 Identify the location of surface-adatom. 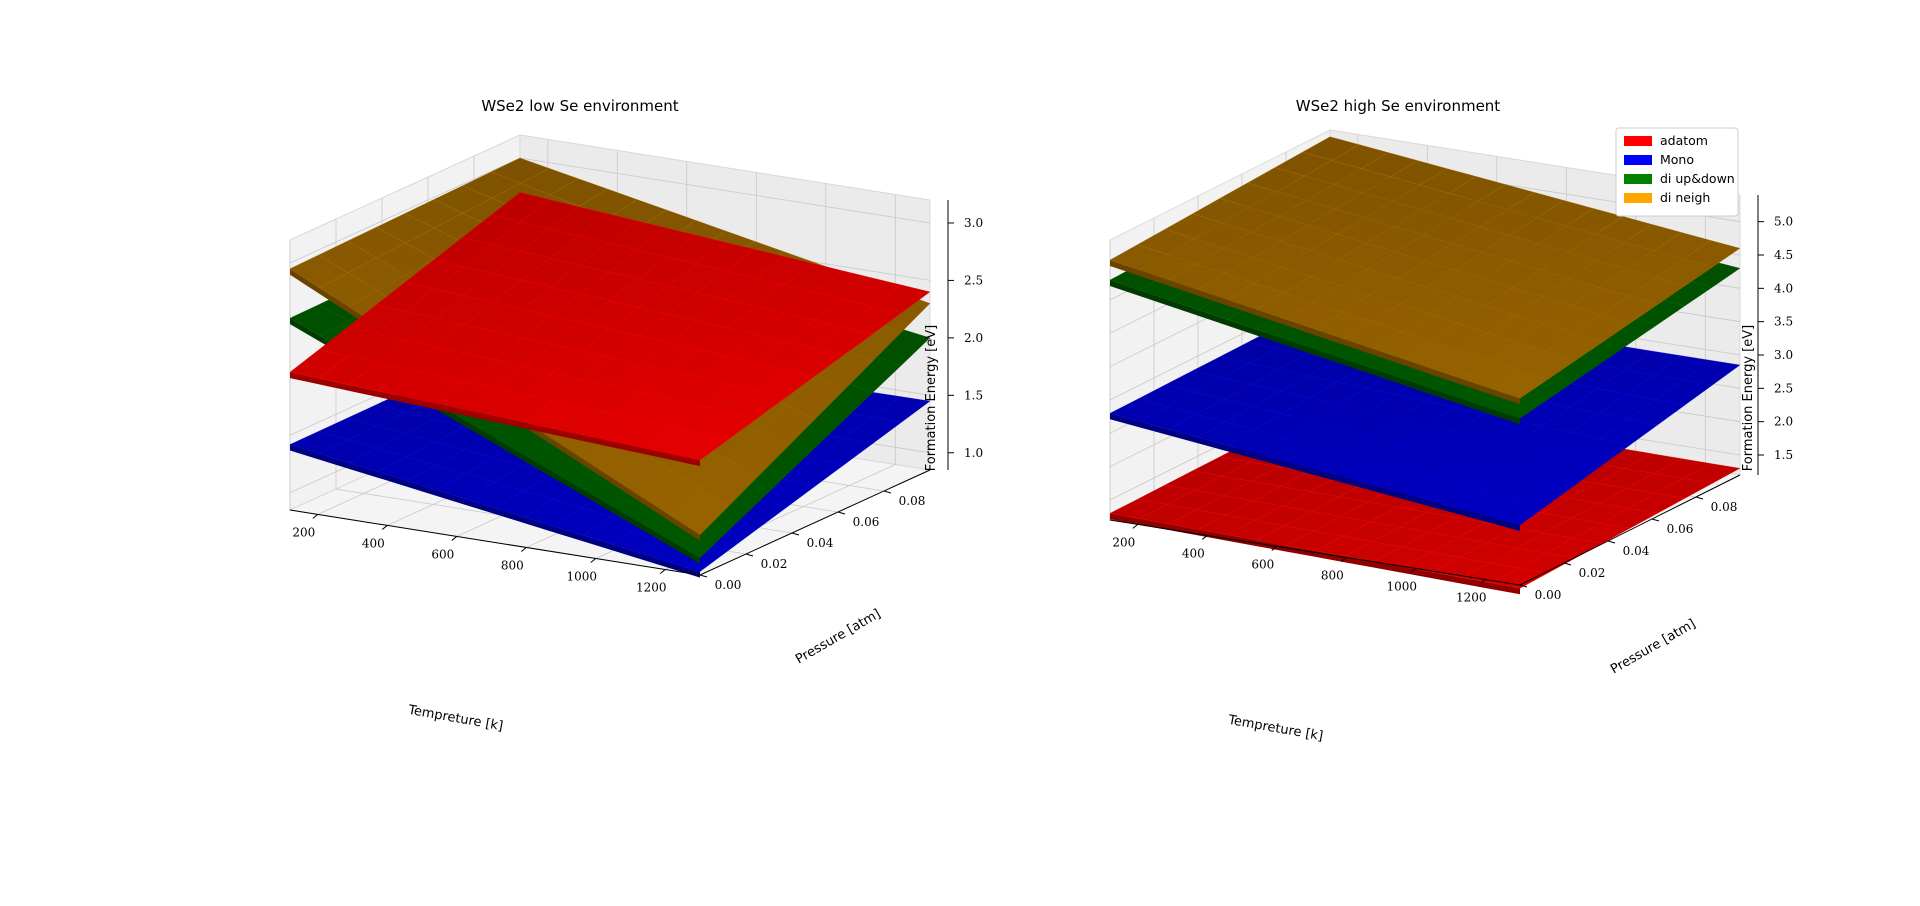
(610, 329).